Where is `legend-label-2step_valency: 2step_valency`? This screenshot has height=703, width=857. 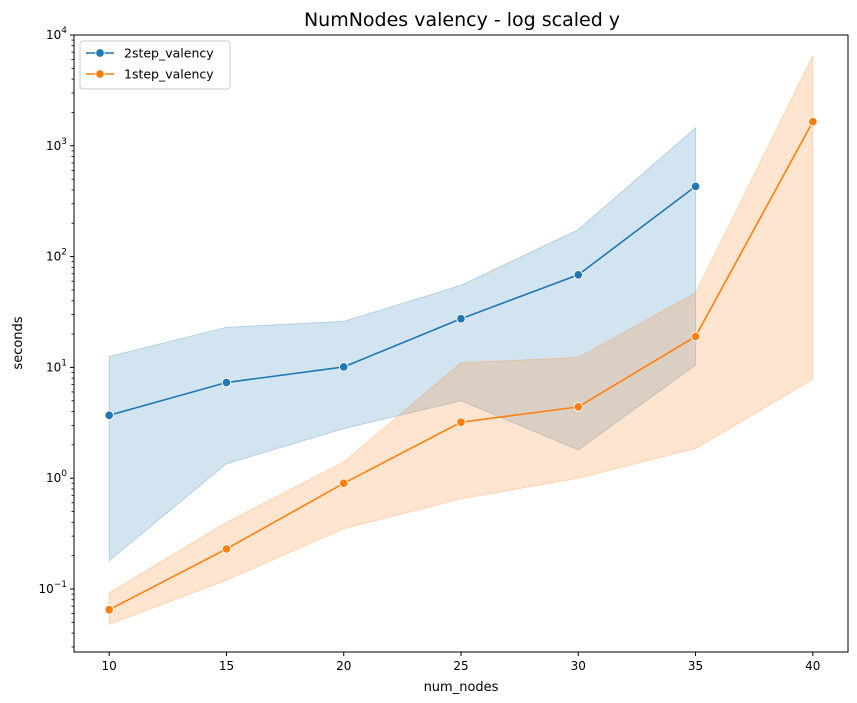 legend-label-2step_valency: 2step_valency is located at coordinates (169, 53).